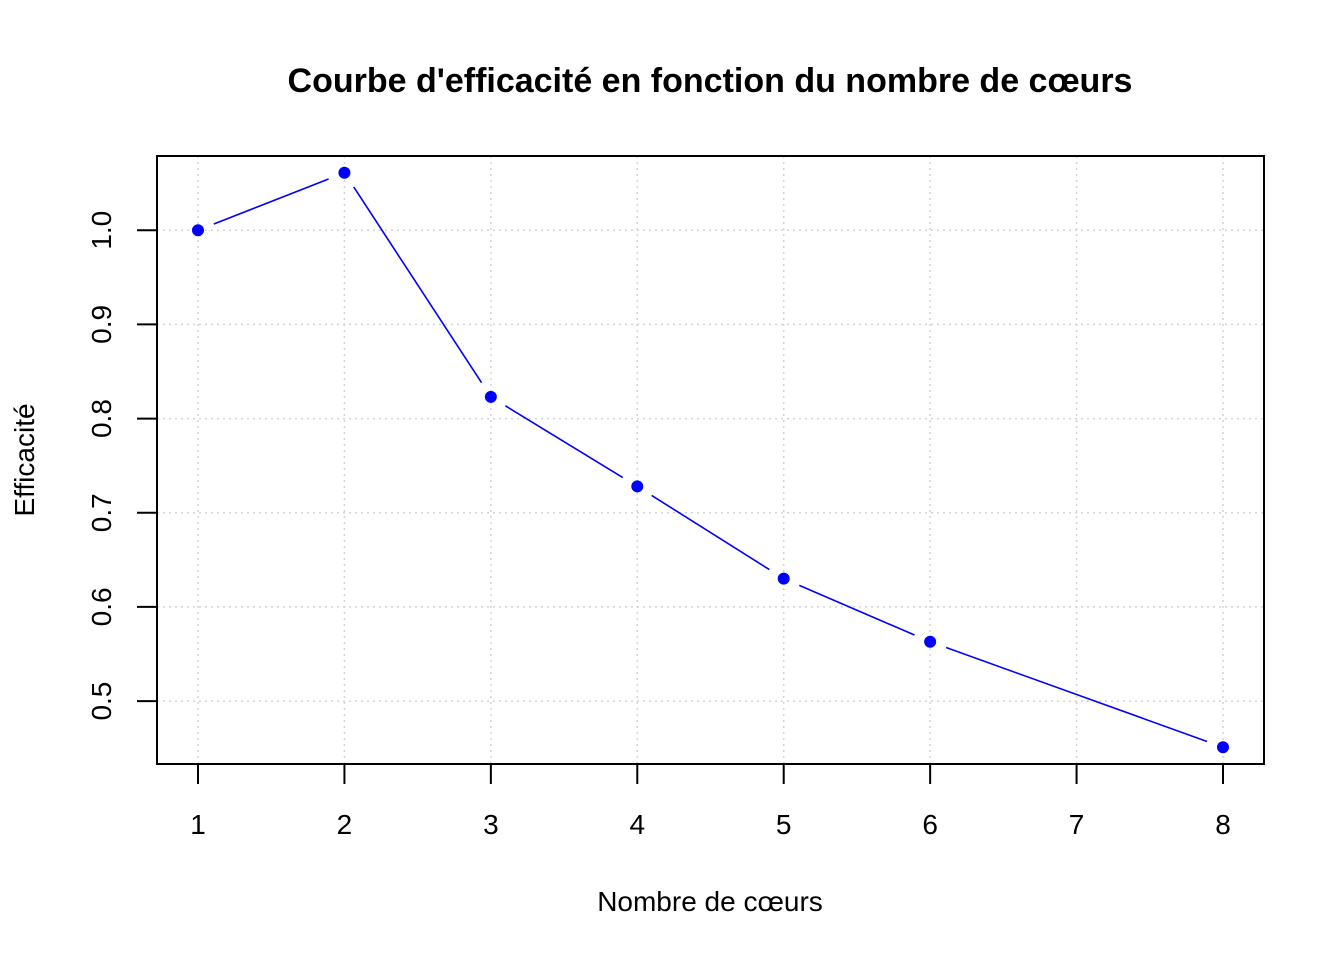  Describe the element at coordinates (491, 824) in the screenshot. I see `x-tick-label: 3` at that location.